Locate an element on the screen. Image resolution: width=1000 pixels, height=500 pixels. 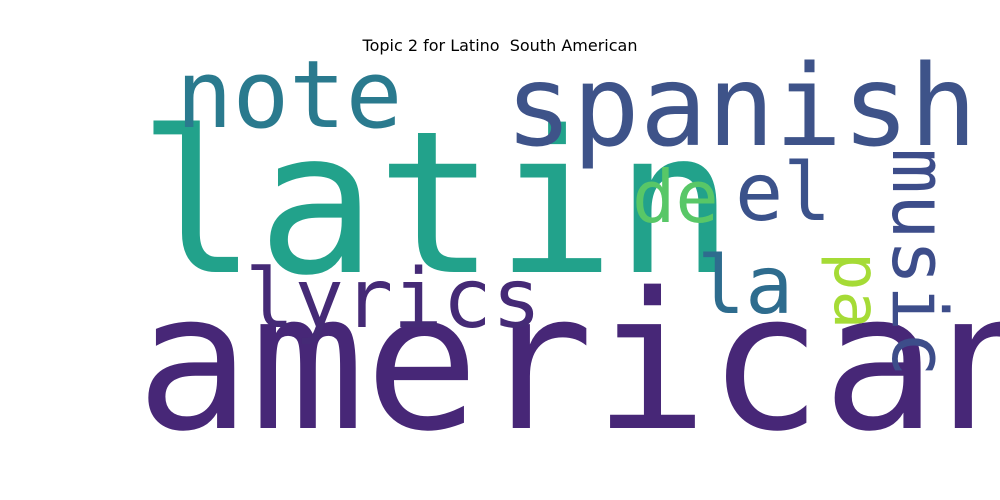
word-pa: pa is located at coordinates (856, 290).